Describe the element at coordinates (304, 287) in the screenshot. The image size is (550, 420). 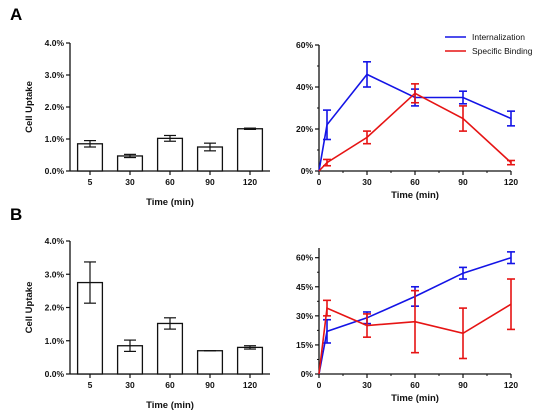
I see `y-tick-label: 45%` at that location.